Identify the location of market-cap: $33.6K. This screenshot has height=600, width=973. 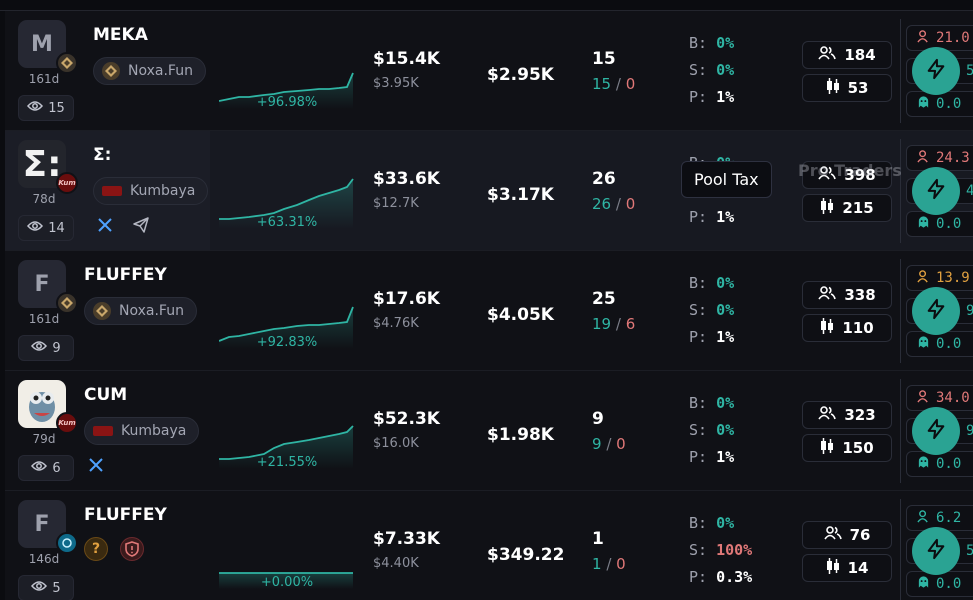
(406, 179).